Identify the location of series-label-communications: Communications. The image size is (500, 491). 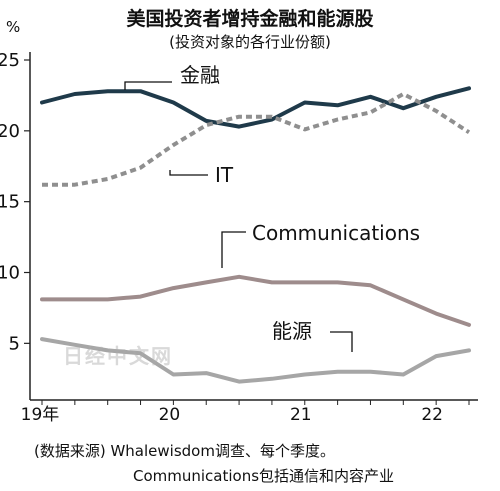
(336, 233).